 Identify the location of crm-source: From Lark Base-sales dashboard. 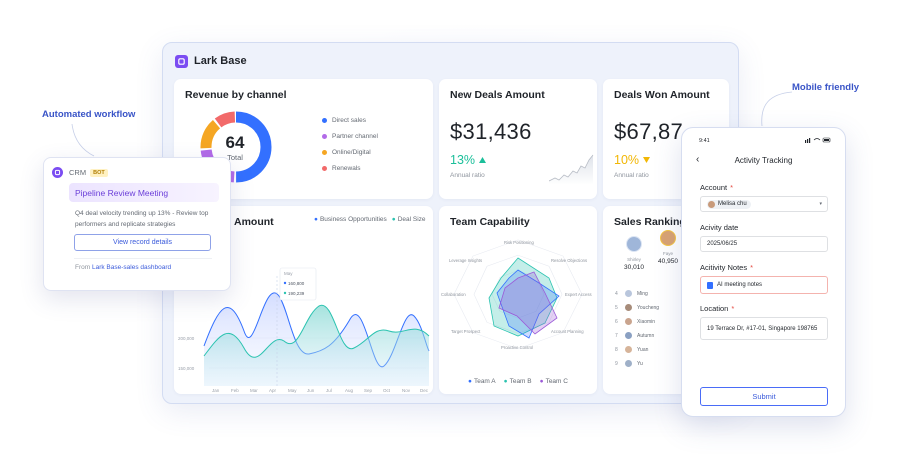
(123, 267).